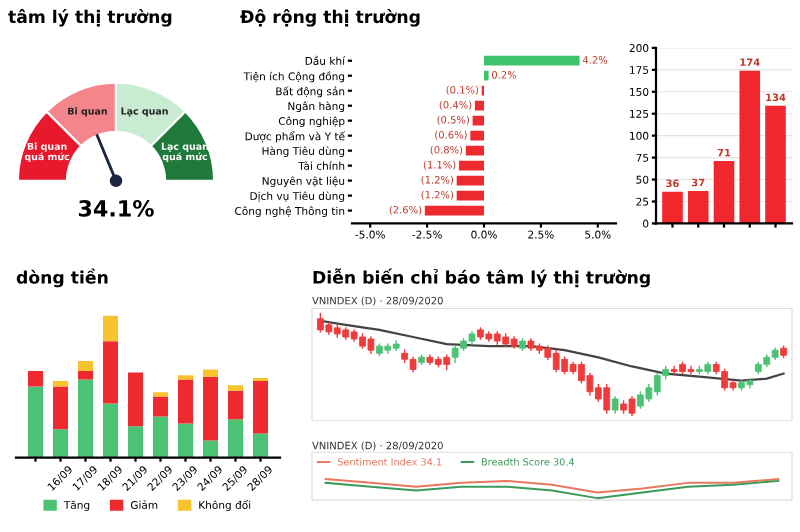  I want to click on text: 34.1%, so click(116, 208).